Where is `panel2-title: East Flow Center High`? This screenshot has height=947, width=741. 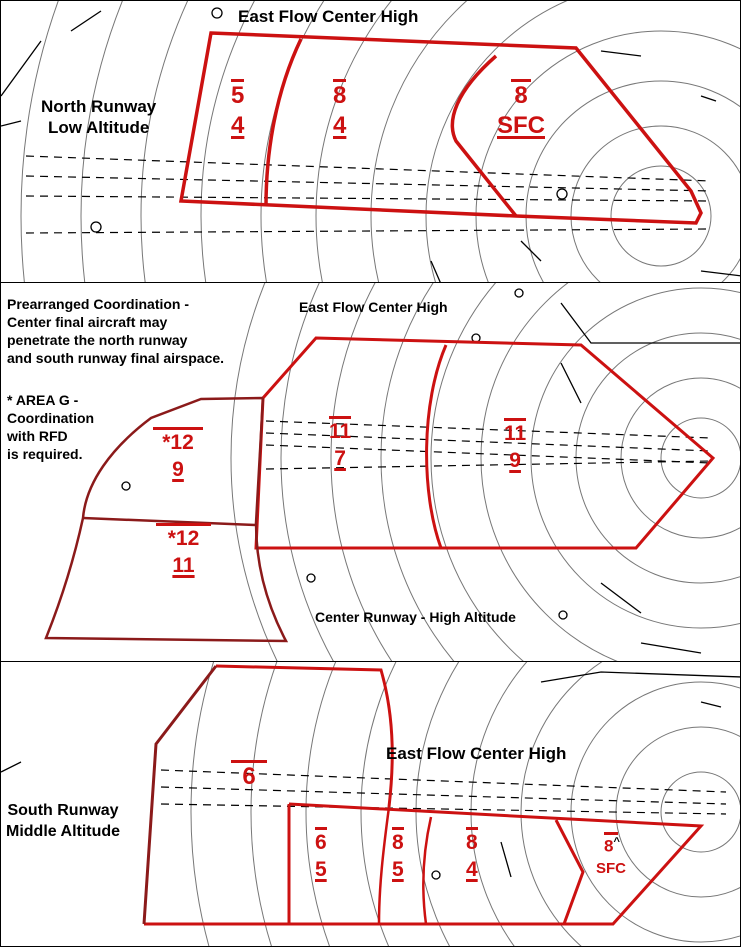 panel2-title: East Flow Center High is located at coordinates (373, 307).